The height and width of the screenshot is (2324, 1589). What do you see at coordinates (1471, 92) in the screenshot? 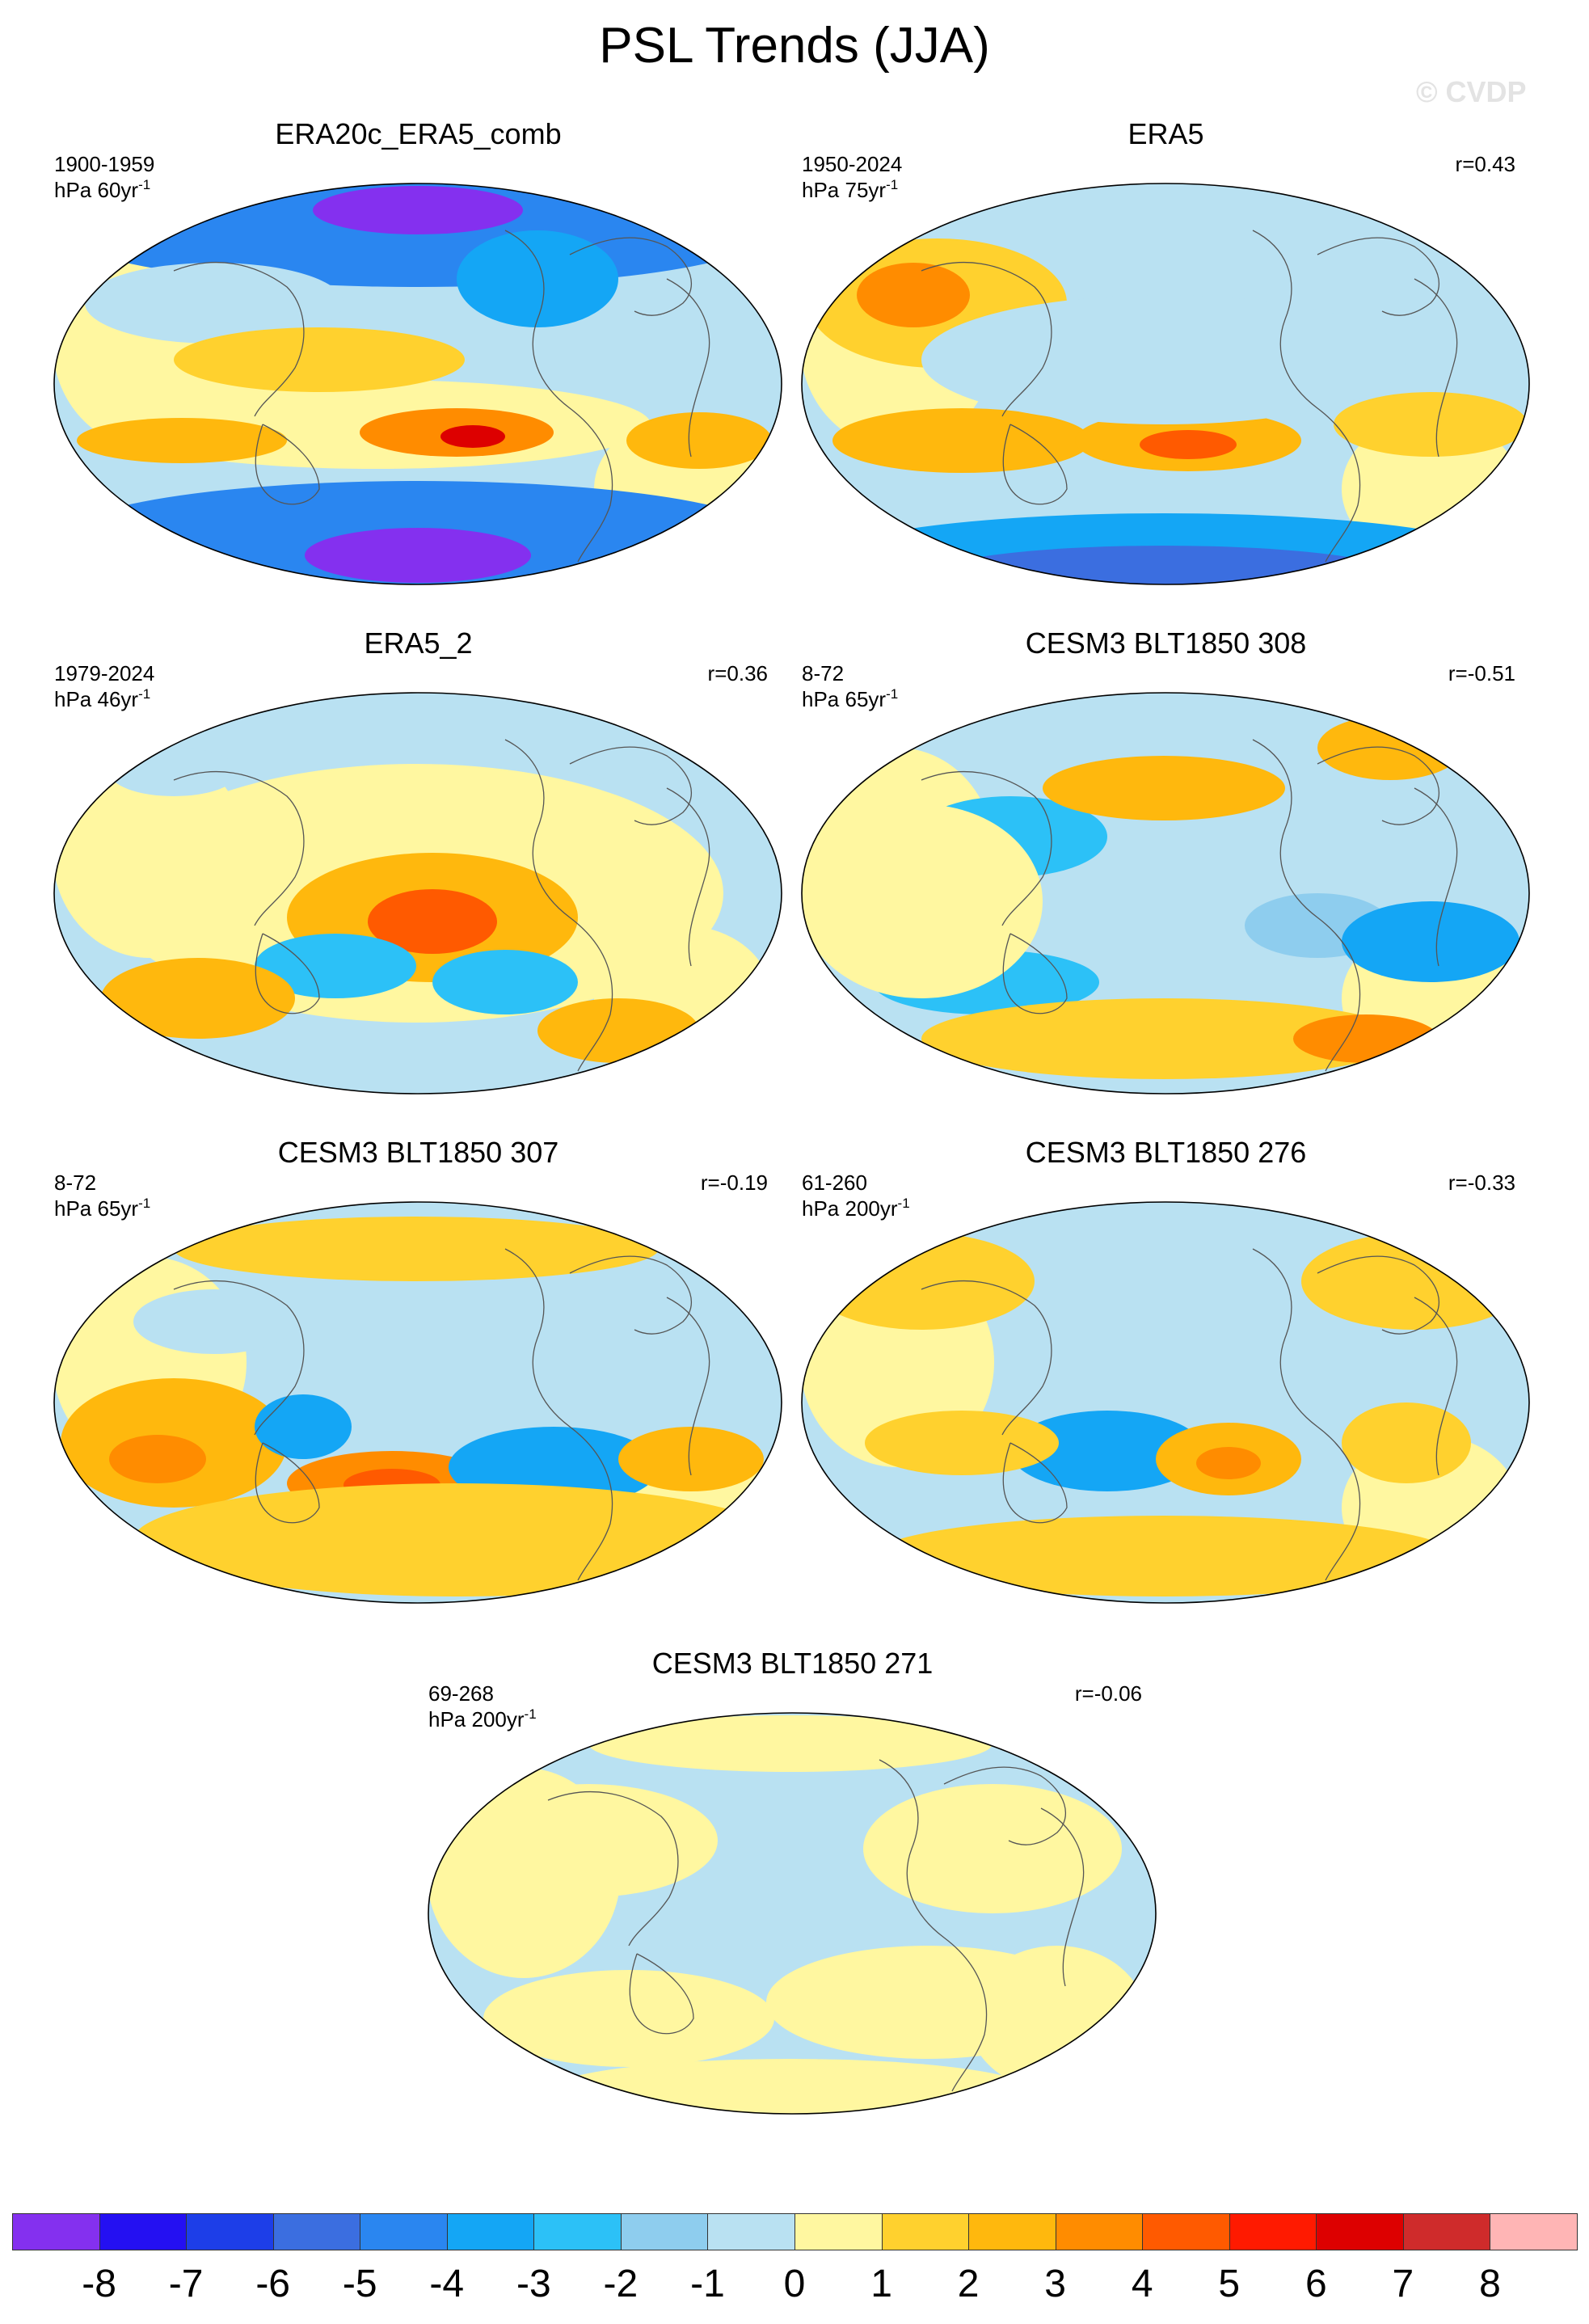
I see `cvdp-watermark: © CVDP` at bounding box center [1471, 92].